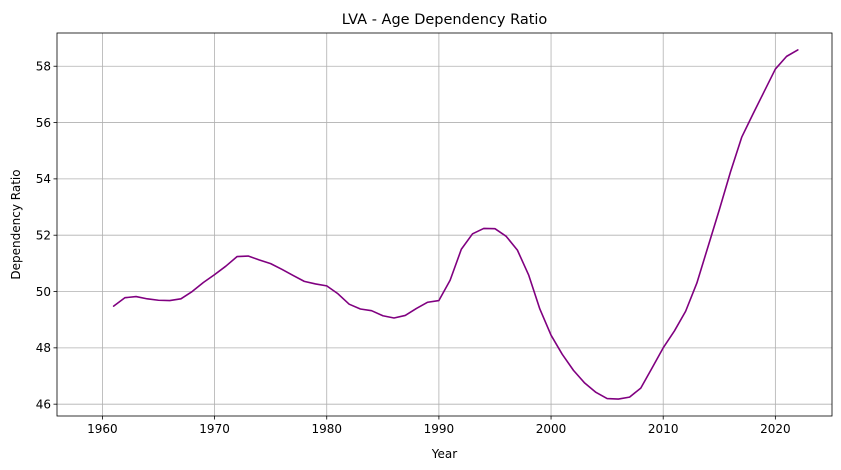 Image resolution: width=841 pixels, height=470 pixels. What do you see at coordinates (663, 429) in the screenshot?
I see `x-tick-label: 2010` at bounding box center [663, 429].